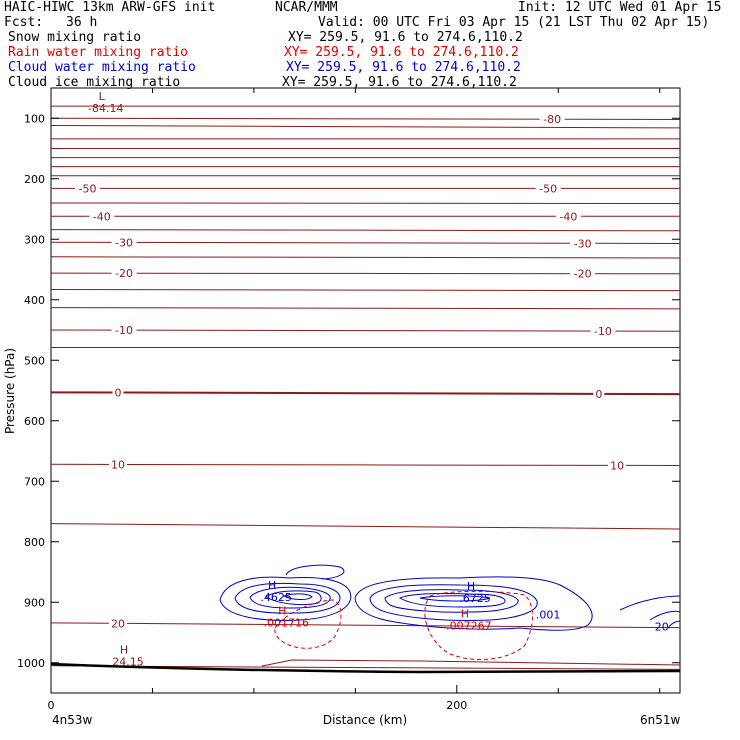 The height and width of the screenshot is (740, 740). I want to click on extreme-value-label: .4625, so click(276, 597).